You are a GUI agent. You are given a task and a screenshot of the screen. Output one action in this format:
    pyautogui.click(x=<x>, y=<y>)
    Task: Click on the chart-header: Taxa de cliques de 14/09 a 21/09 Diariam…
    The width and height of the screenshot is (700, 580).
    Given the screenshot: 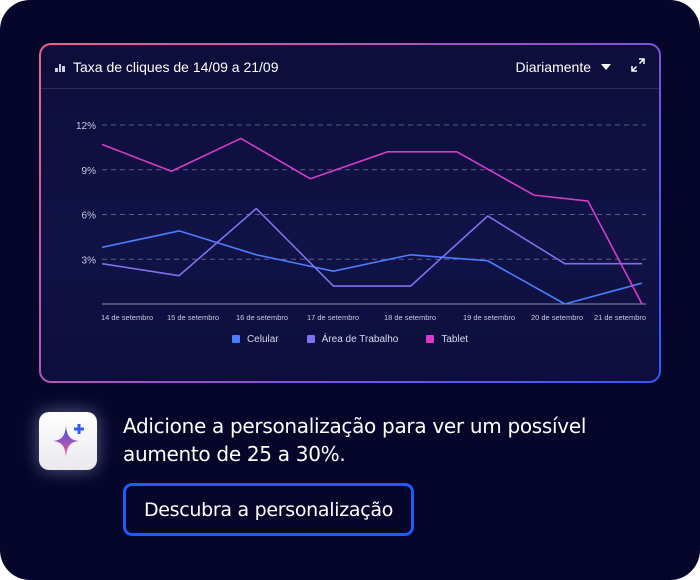 What is the action you would take?
    pyautogui.click(x=350, y=67)
    